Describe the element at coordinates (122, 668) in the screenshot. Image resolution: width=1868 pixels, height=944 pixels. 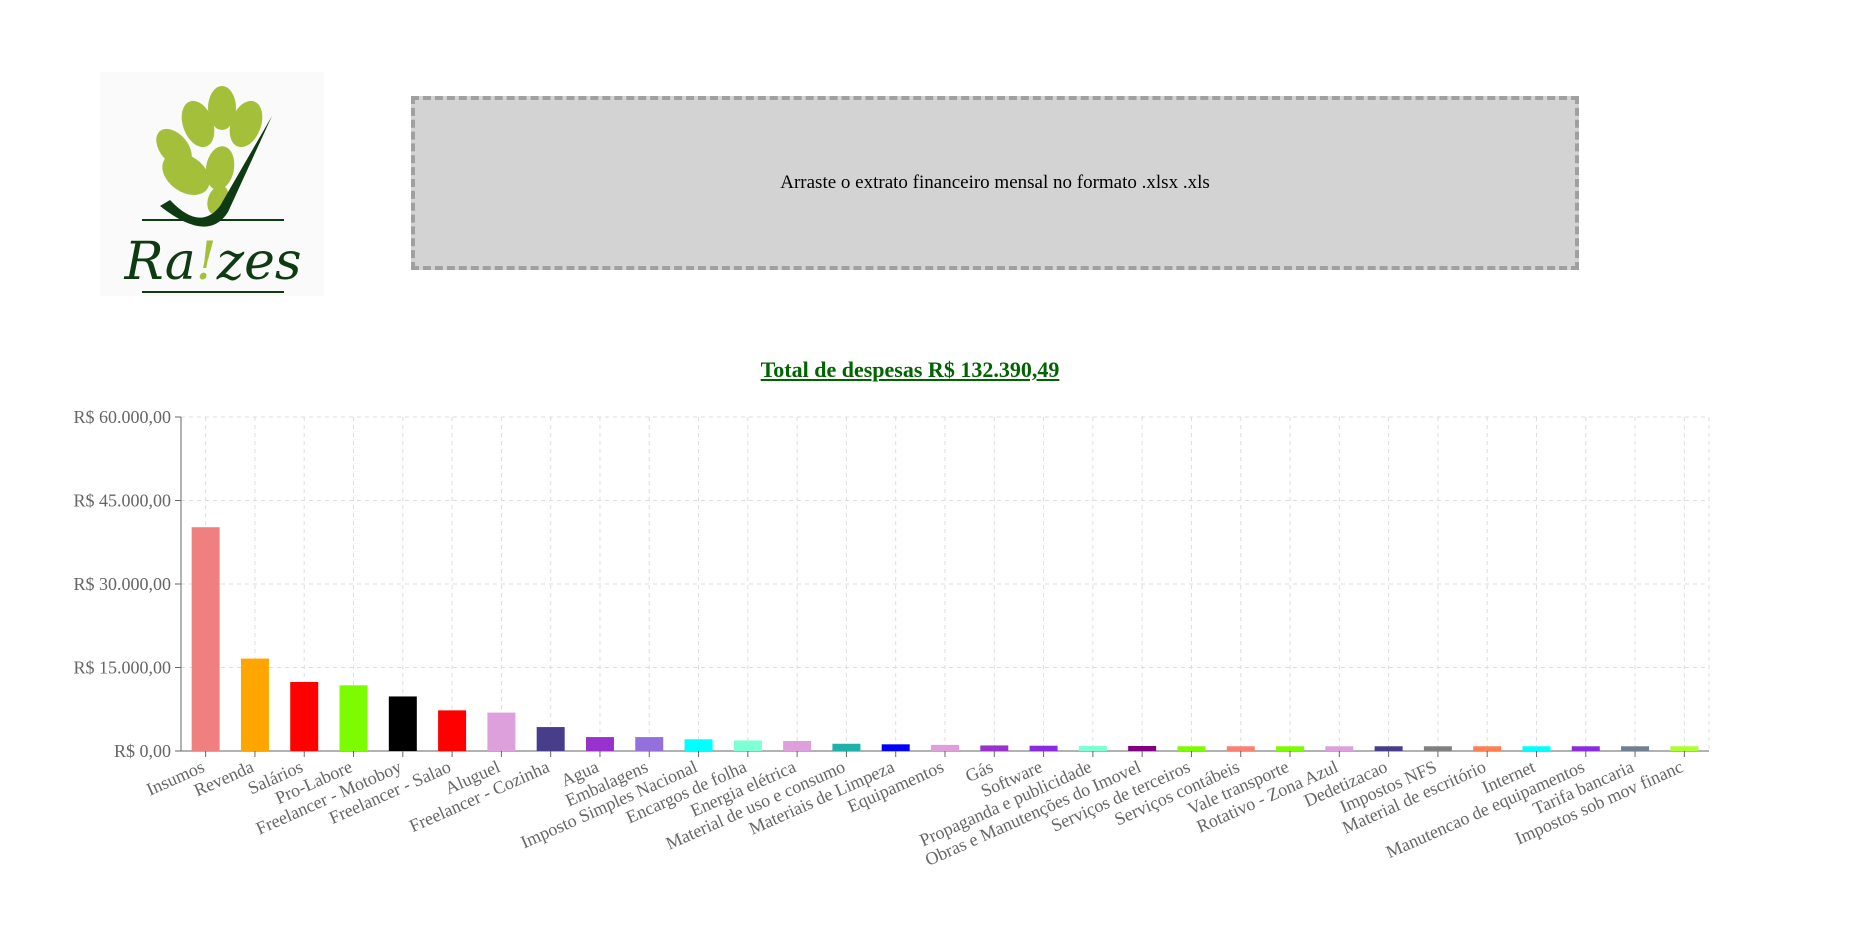
I see `y-tick-label: R$ 15.000,00` at that location.